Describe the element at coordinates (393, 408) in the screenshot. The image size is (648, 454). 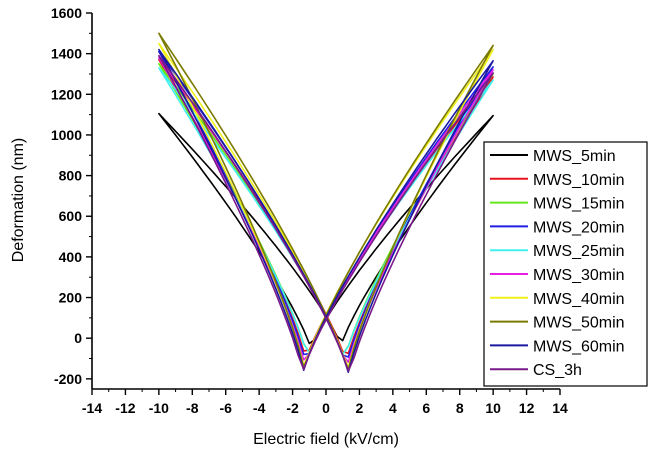
I see `x-tick-label: 4` at that location.